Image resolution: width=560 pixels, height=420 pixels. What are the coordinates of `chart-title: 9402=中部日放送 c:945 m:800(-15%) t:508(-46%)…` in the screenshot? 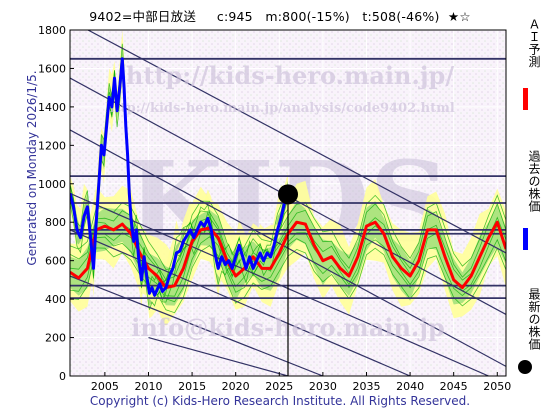 It's located at (280, 16).